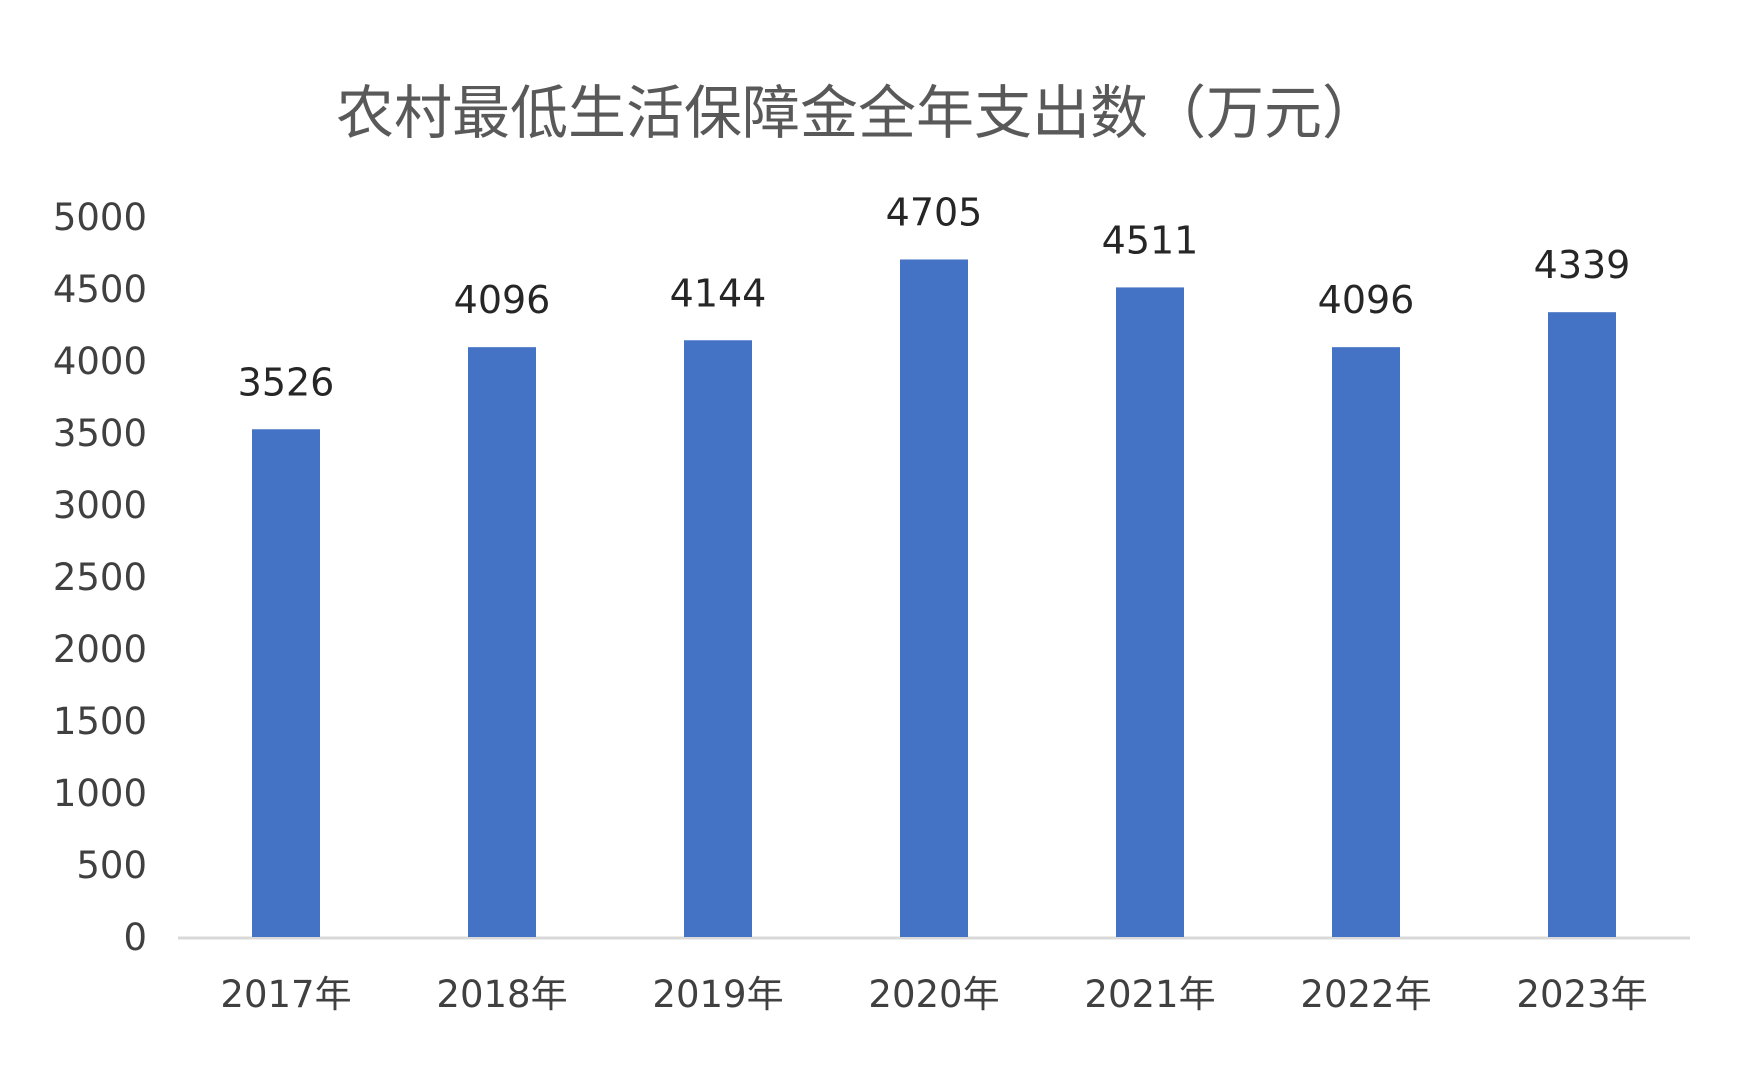 The width and height of the screenshot is (1750, 1084). Describe the element at coordinates (100, 217) in the screenshot. I see `y-tick-label: 5000` at that location.